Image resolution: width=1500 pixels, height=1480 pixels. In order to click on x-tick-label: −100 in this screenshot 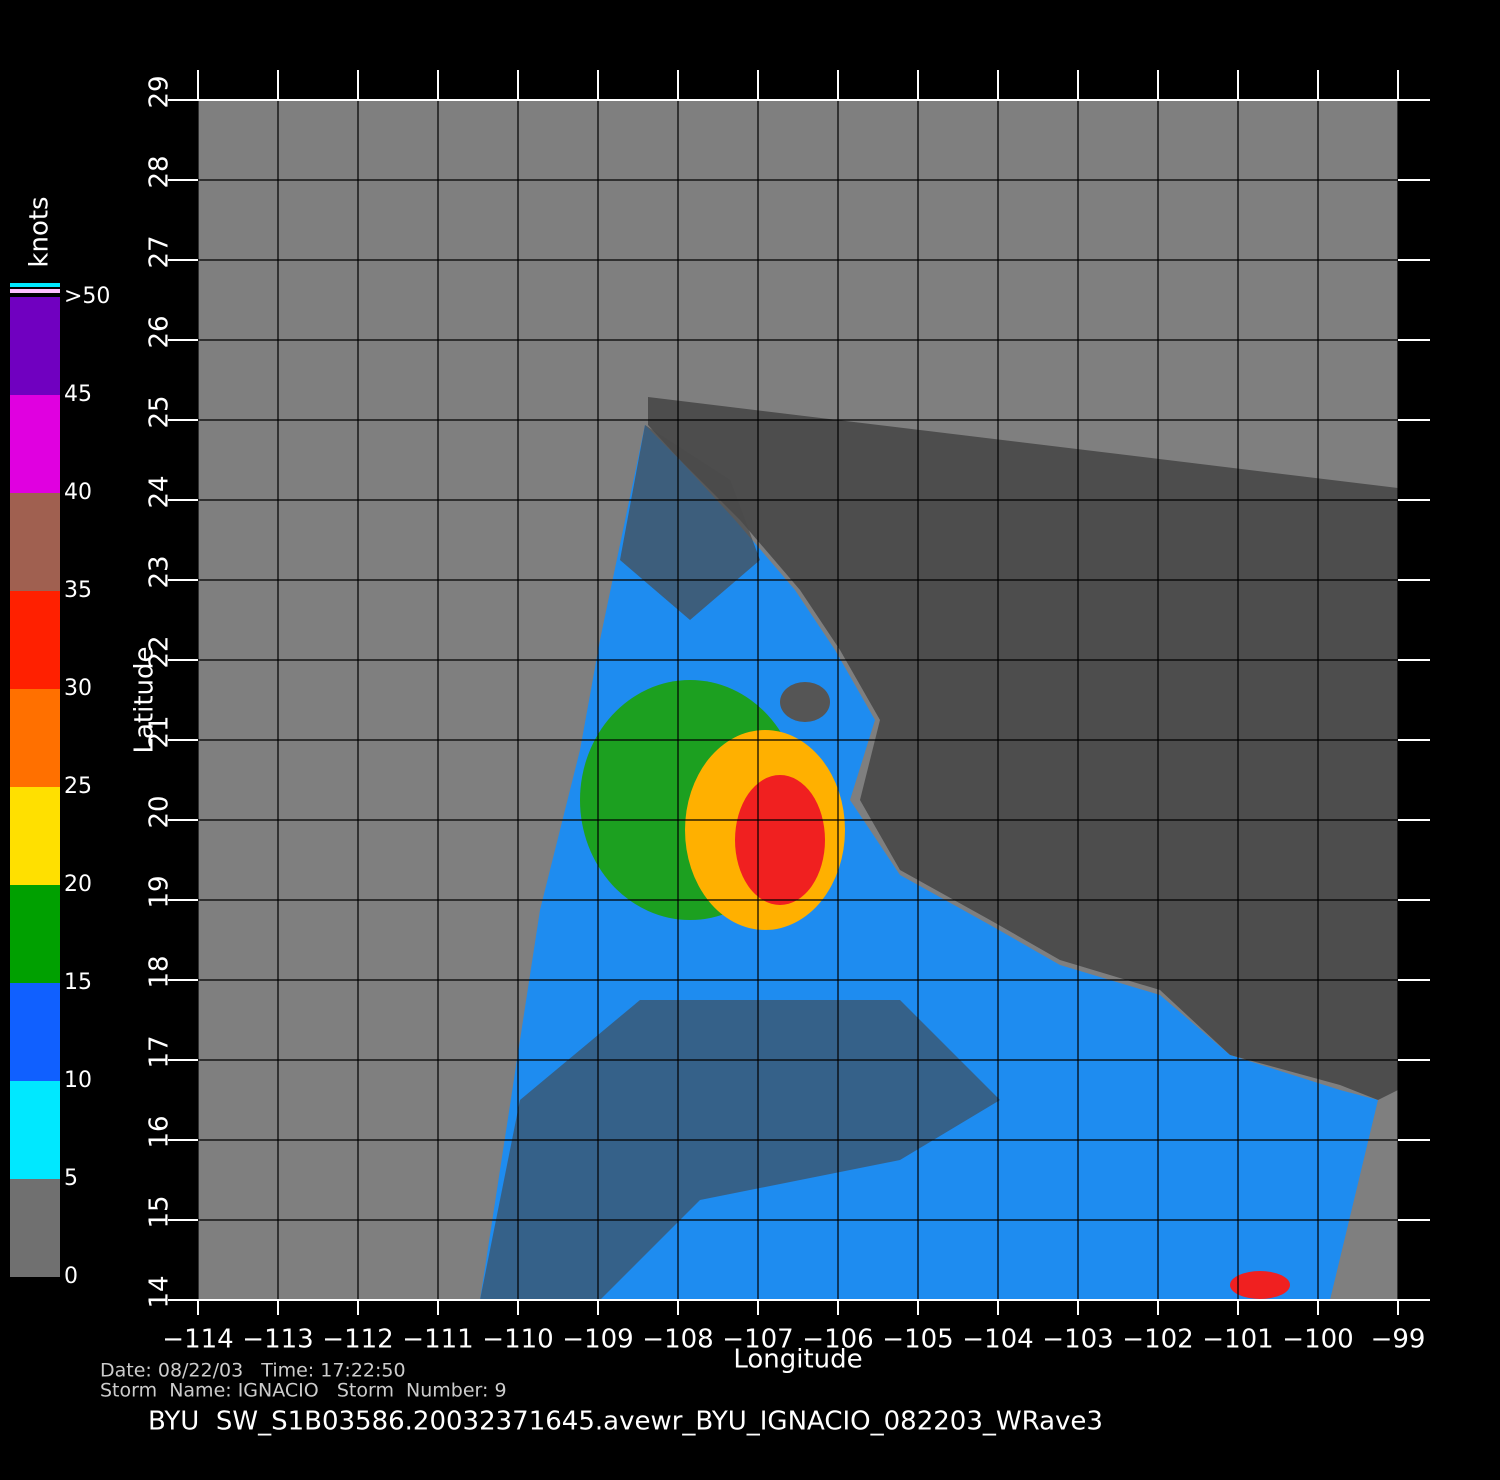, I will do `click(1317, 1340)`.